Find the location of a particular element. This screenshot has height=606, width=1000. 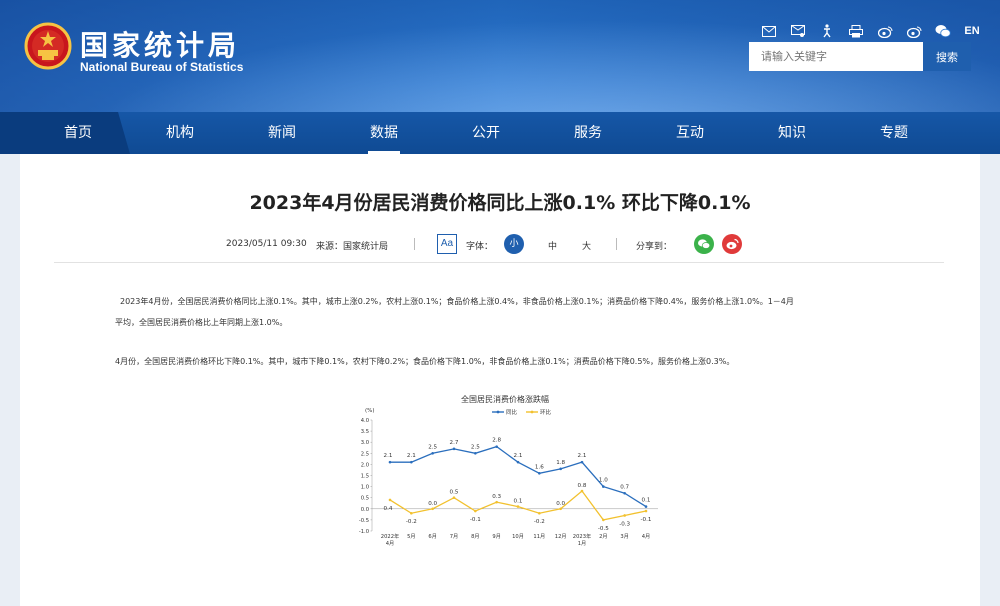

data-label-mom: 0.1 is located at coordinates (518, 502).